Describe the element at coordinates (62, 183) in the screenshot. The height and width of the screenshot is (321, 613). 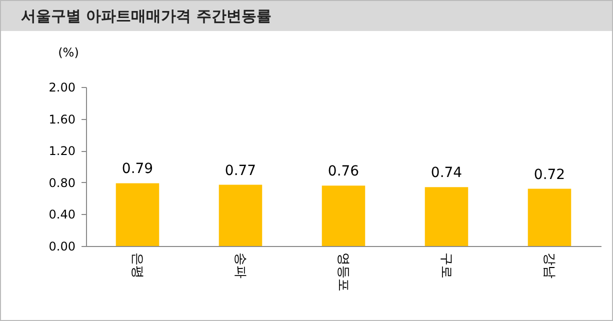
I see `y-tick-label: 0.80` at that location.